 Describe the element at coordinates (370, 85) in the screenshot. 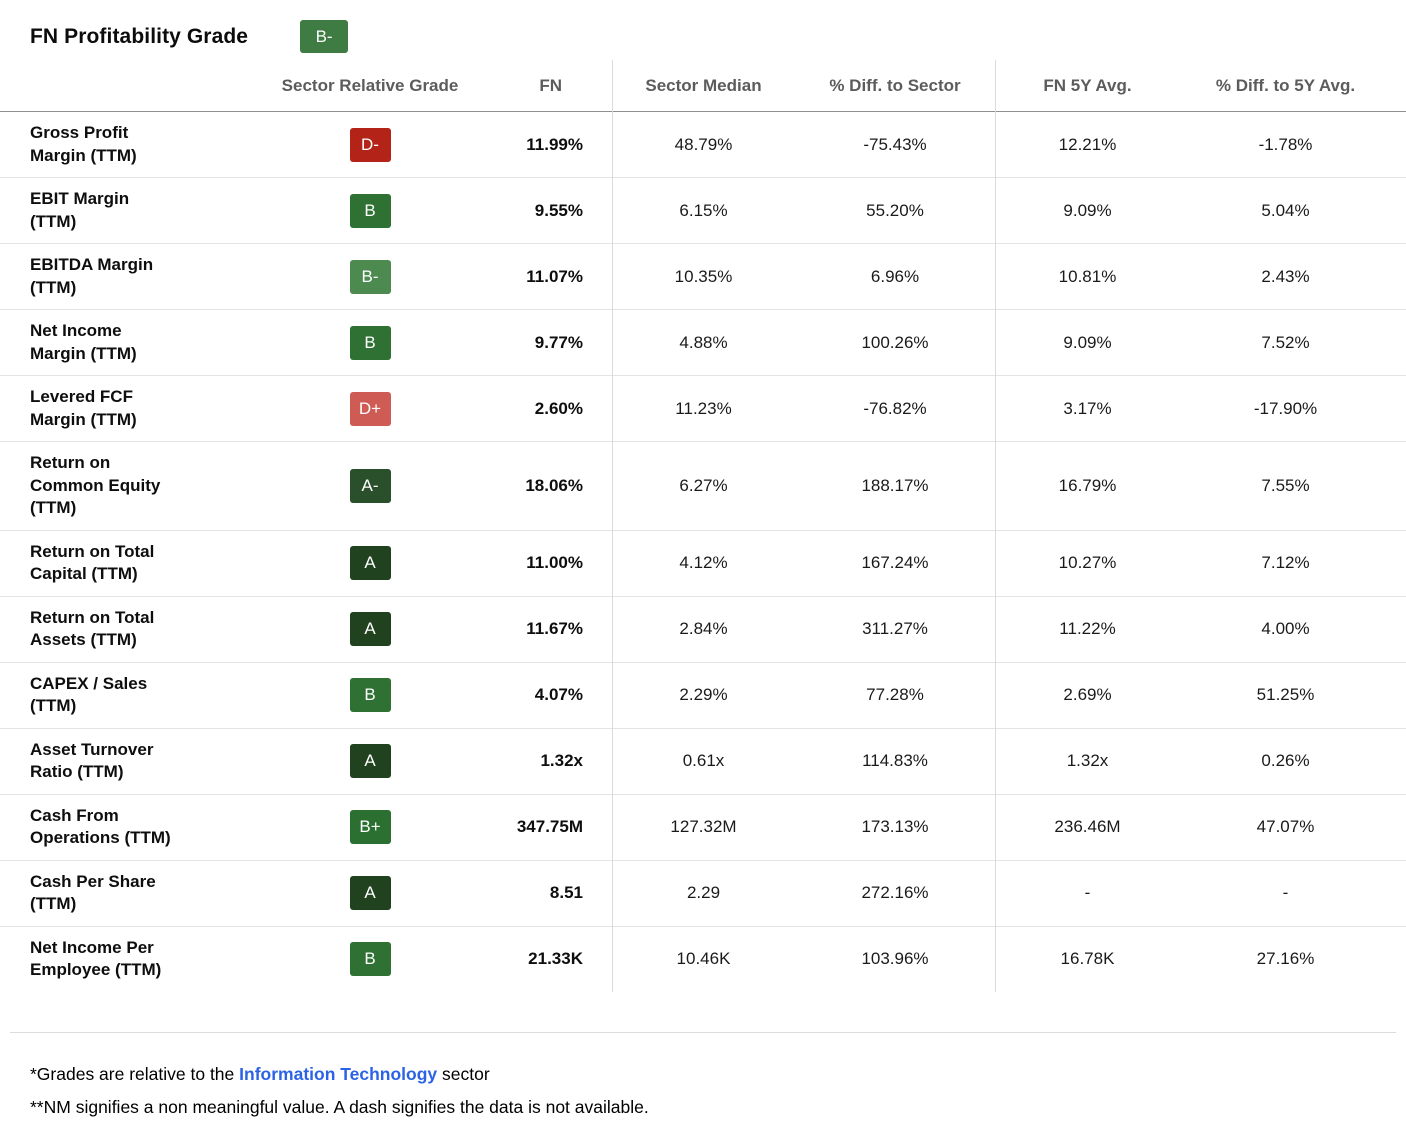

I see `column-header-sector-relative-grade: Sector Relative Grade` at that location.